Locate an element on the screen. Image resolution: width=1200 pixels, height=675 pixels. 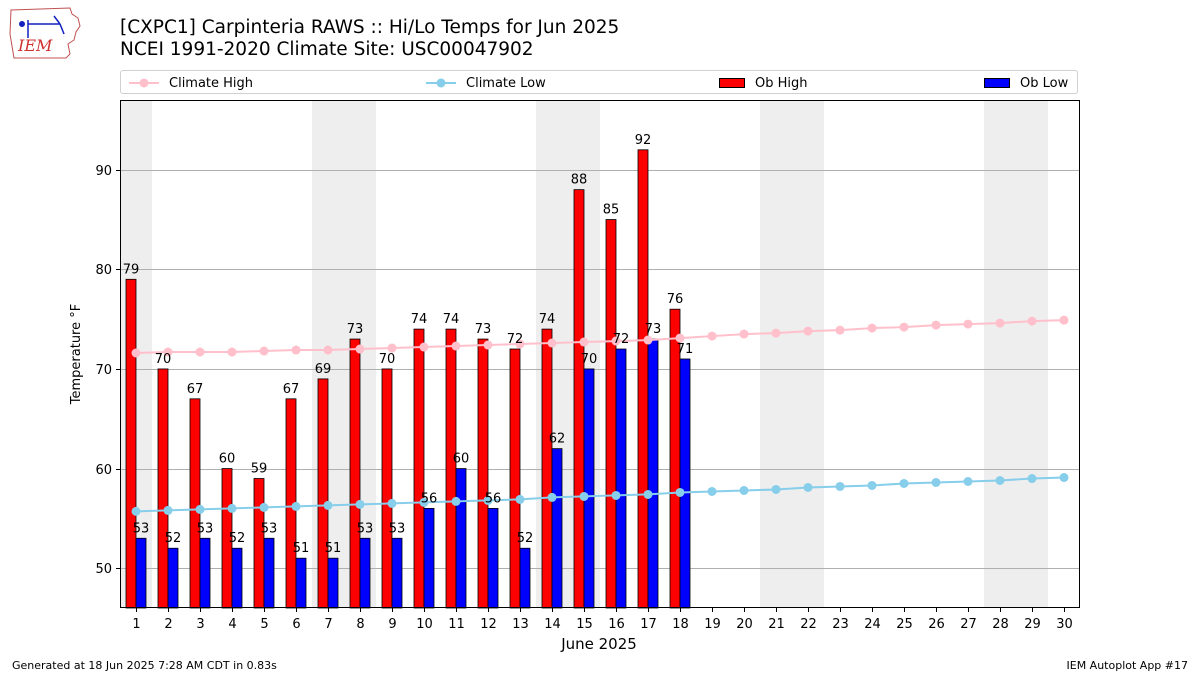
ob-low-label: 73 is located at coordinates (653, 329).